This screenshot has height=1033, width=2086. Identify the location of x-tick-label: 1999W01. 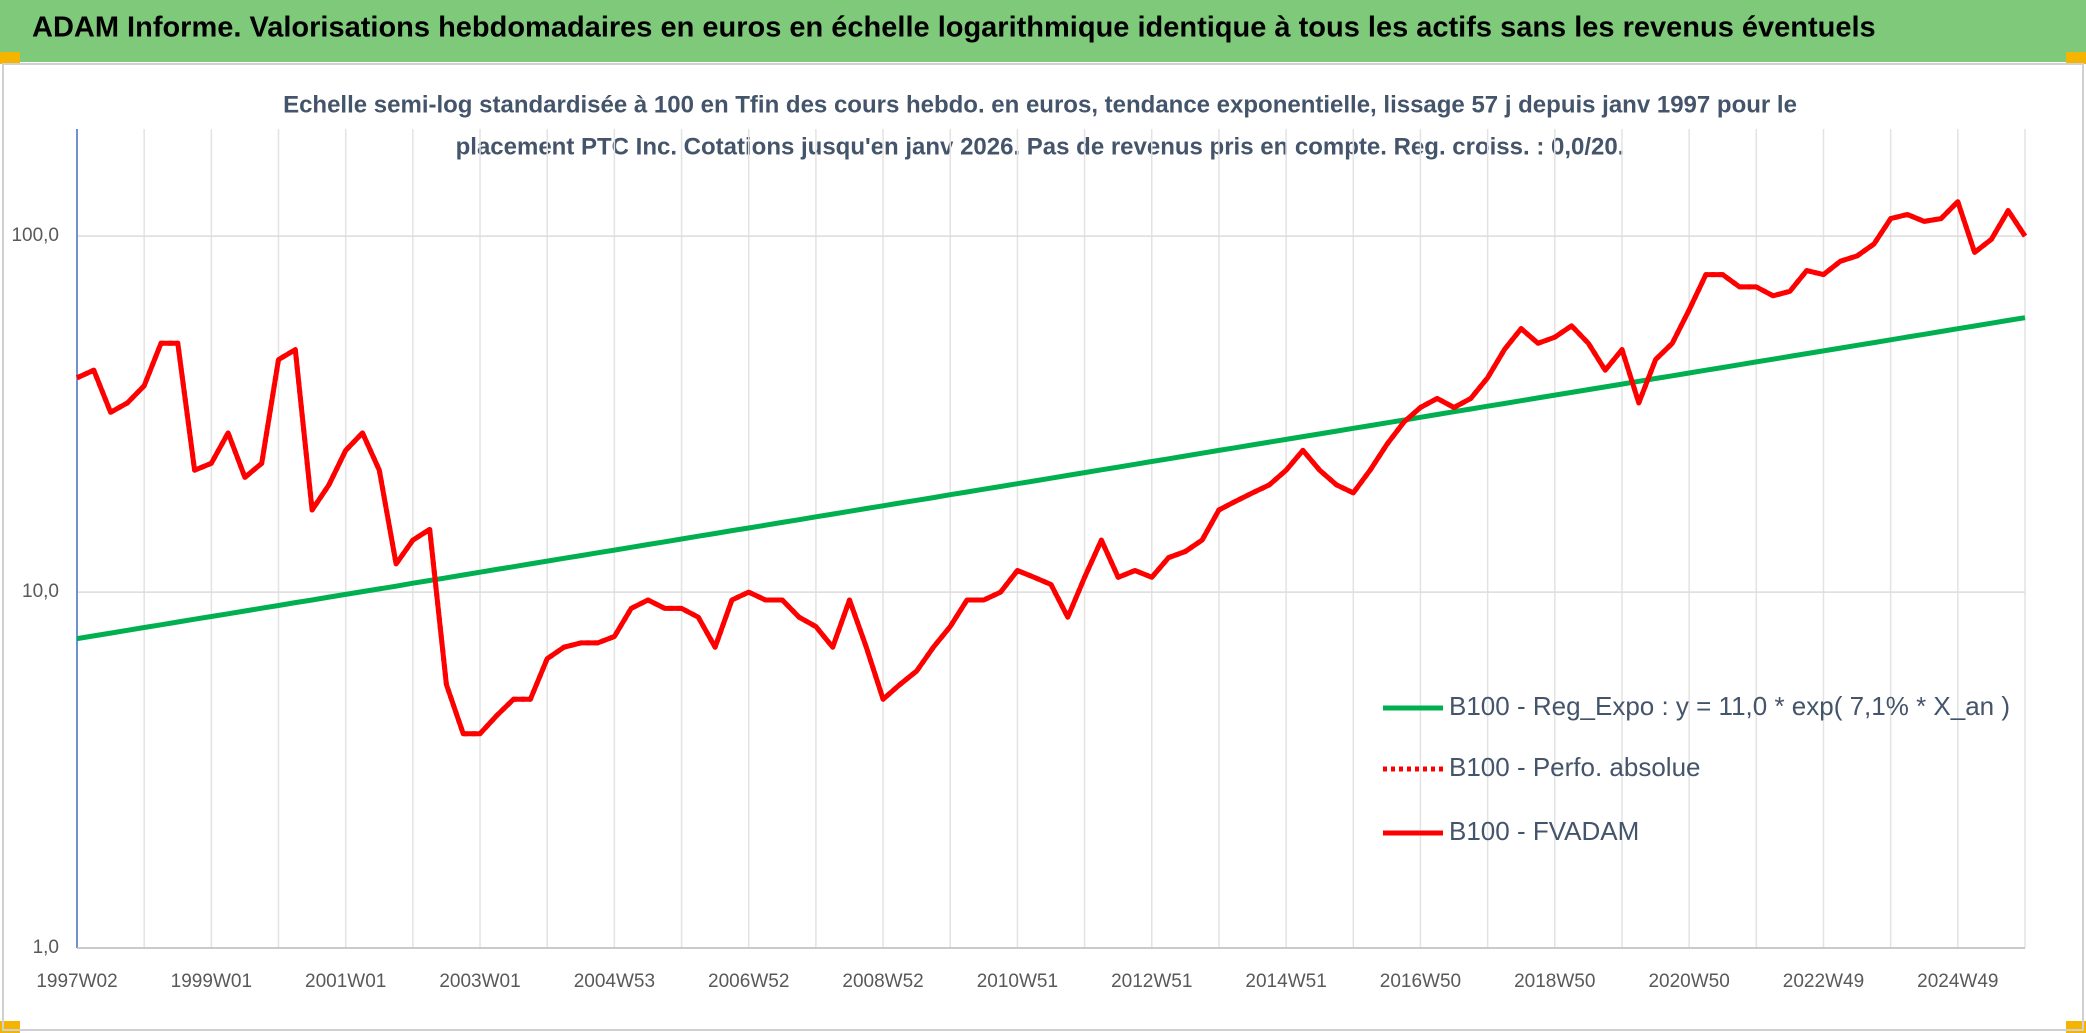
(211, 981).